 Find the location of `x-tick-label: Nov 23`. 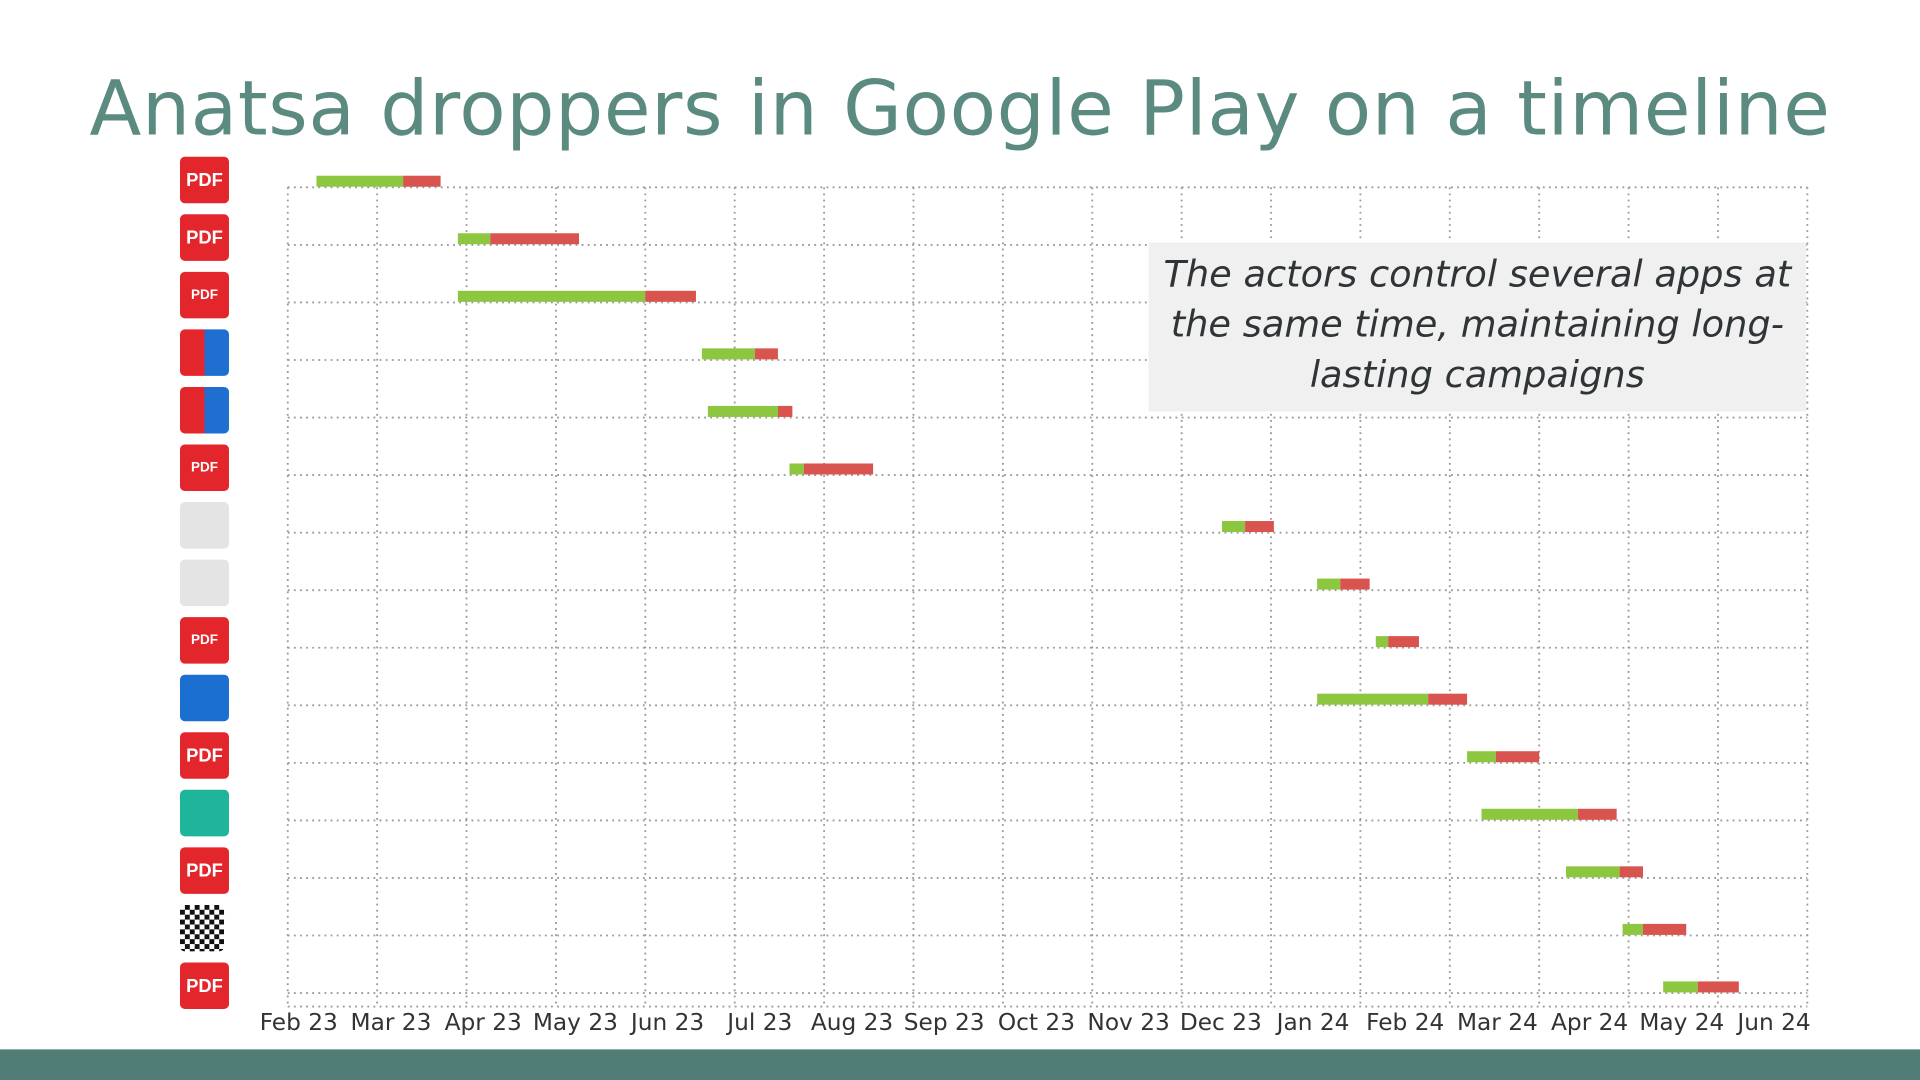

x-tick-label: Nov 23 is located at coordinates (1128, 1022).